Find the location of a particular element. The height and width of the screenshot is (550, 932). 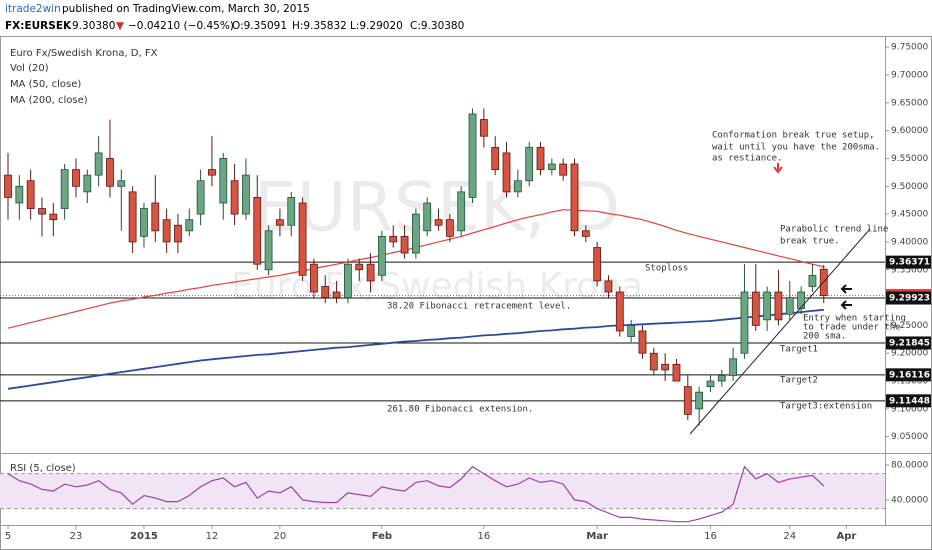

x-tick-label: 23 is located at coordinates (76, 536).